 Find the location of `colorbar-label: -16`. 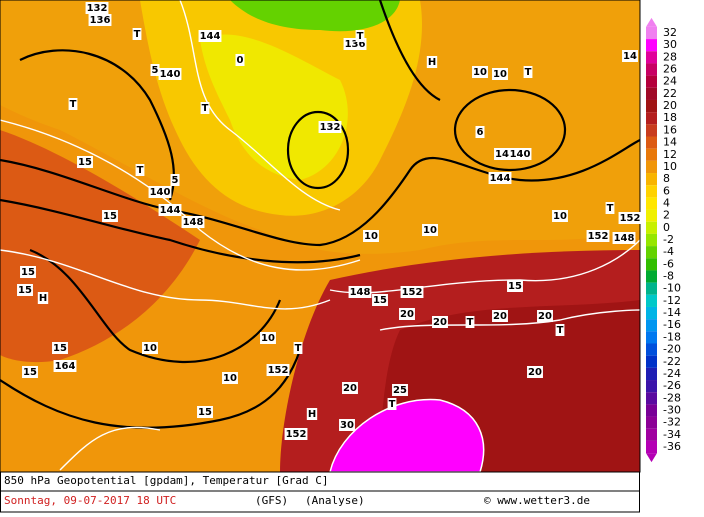

colorbar-label: -16 is located at coordinates (672, 324).